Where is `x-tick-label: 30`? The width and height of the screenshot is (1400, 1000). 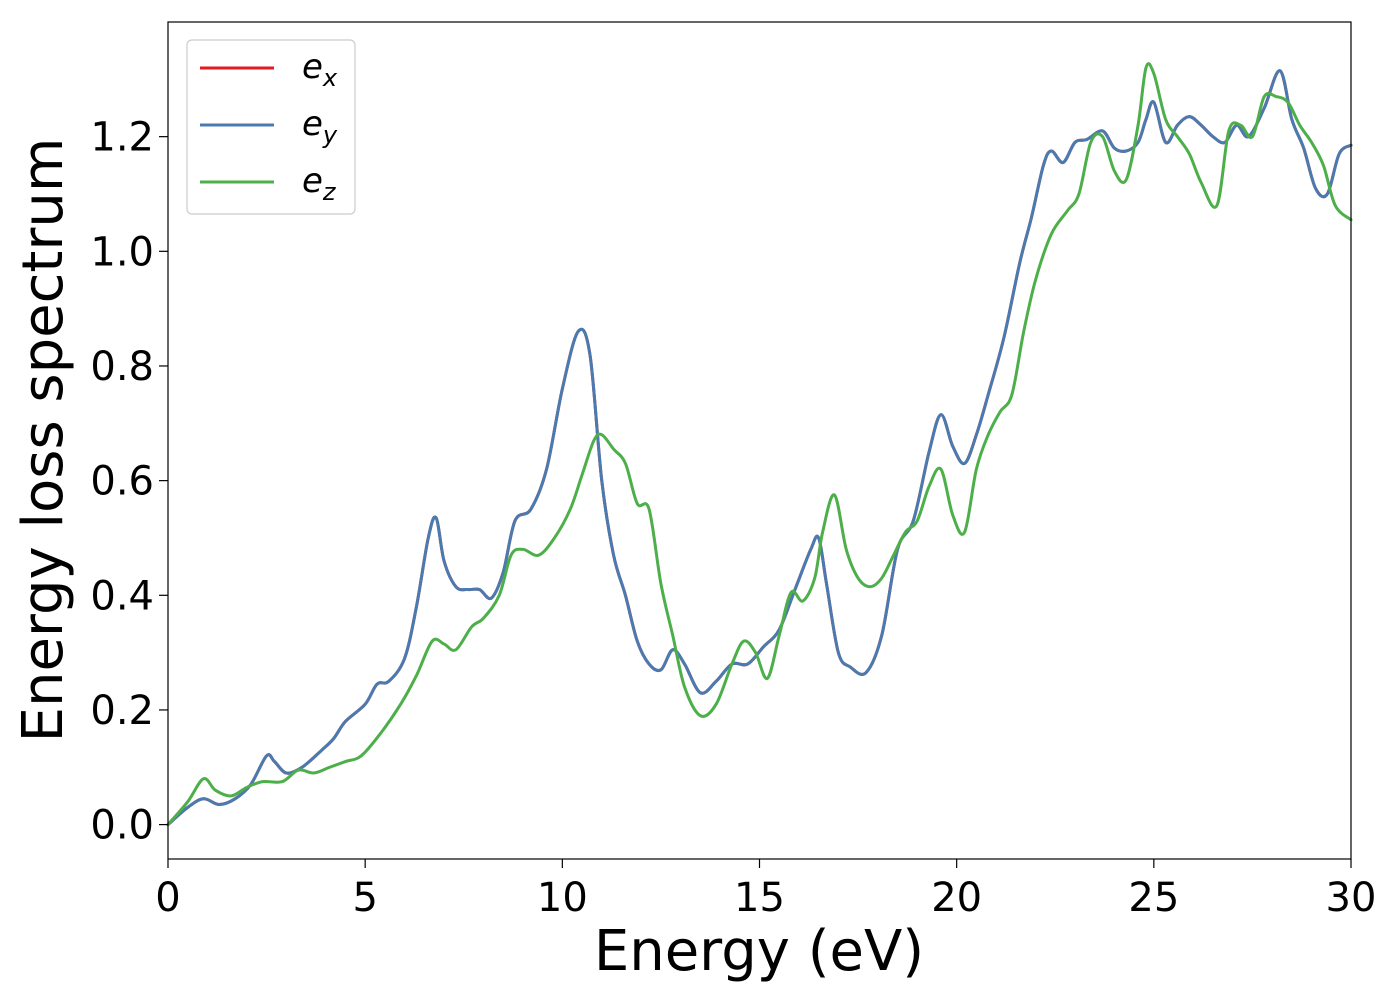
x-tick-label: 30 is located at coordinates (1351, 898).